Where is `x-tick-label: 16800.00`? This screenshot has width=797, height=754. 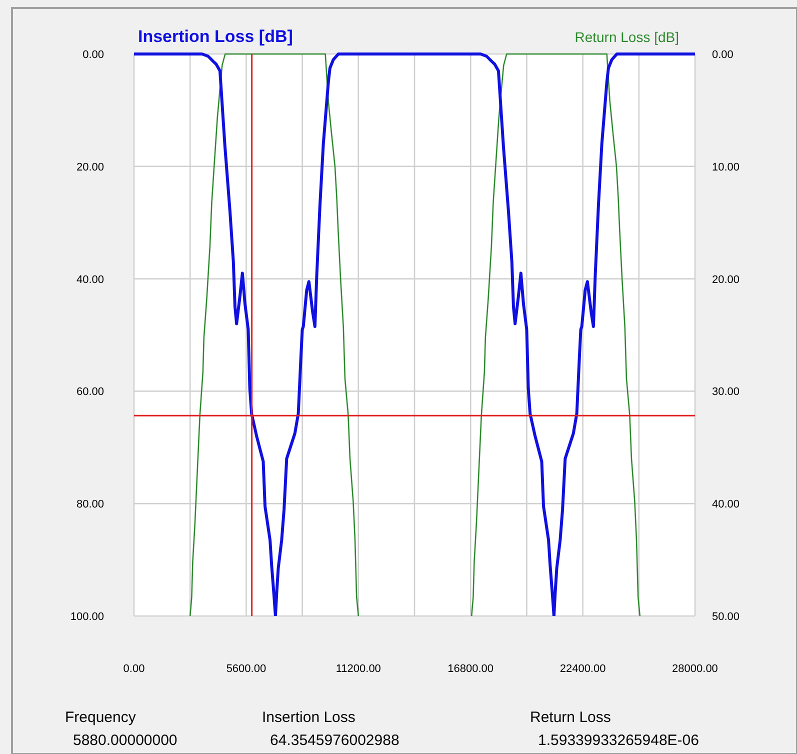
x-tick-label: 16800.00 is located at coordinates (471, 669).